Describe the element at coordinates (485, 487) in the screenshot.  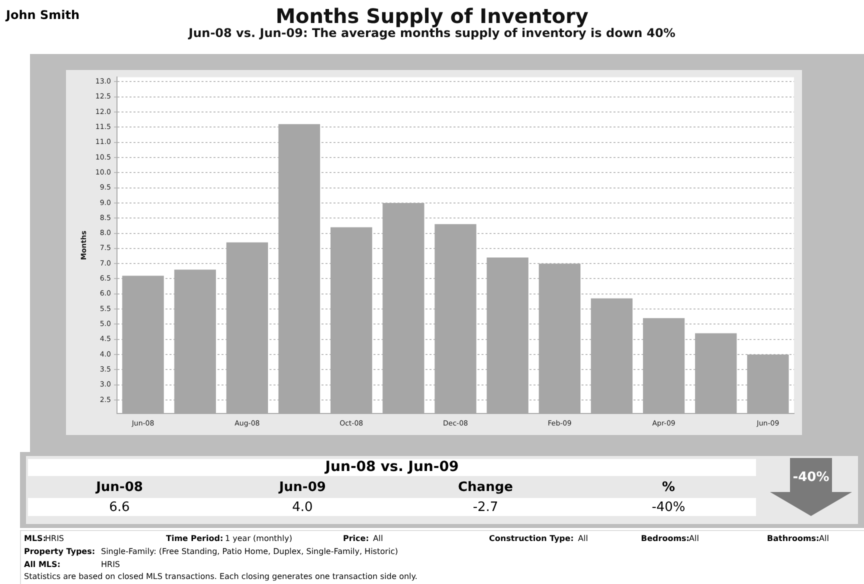
I see `text: Change` at that location.